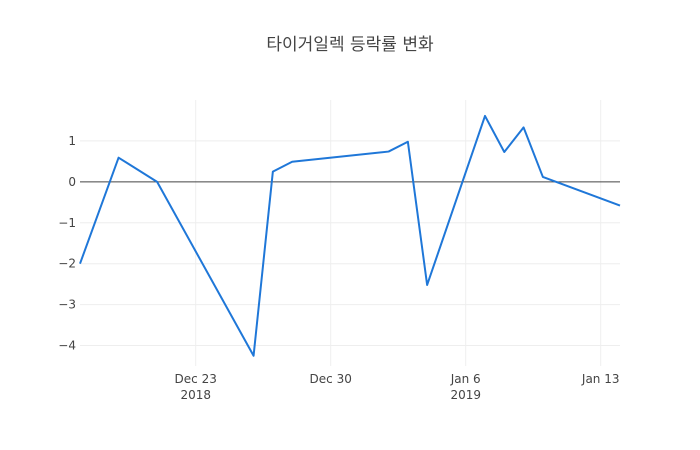 The image size is (700, 450). I want to click on y-tick-label: 1, so click(72, 141).